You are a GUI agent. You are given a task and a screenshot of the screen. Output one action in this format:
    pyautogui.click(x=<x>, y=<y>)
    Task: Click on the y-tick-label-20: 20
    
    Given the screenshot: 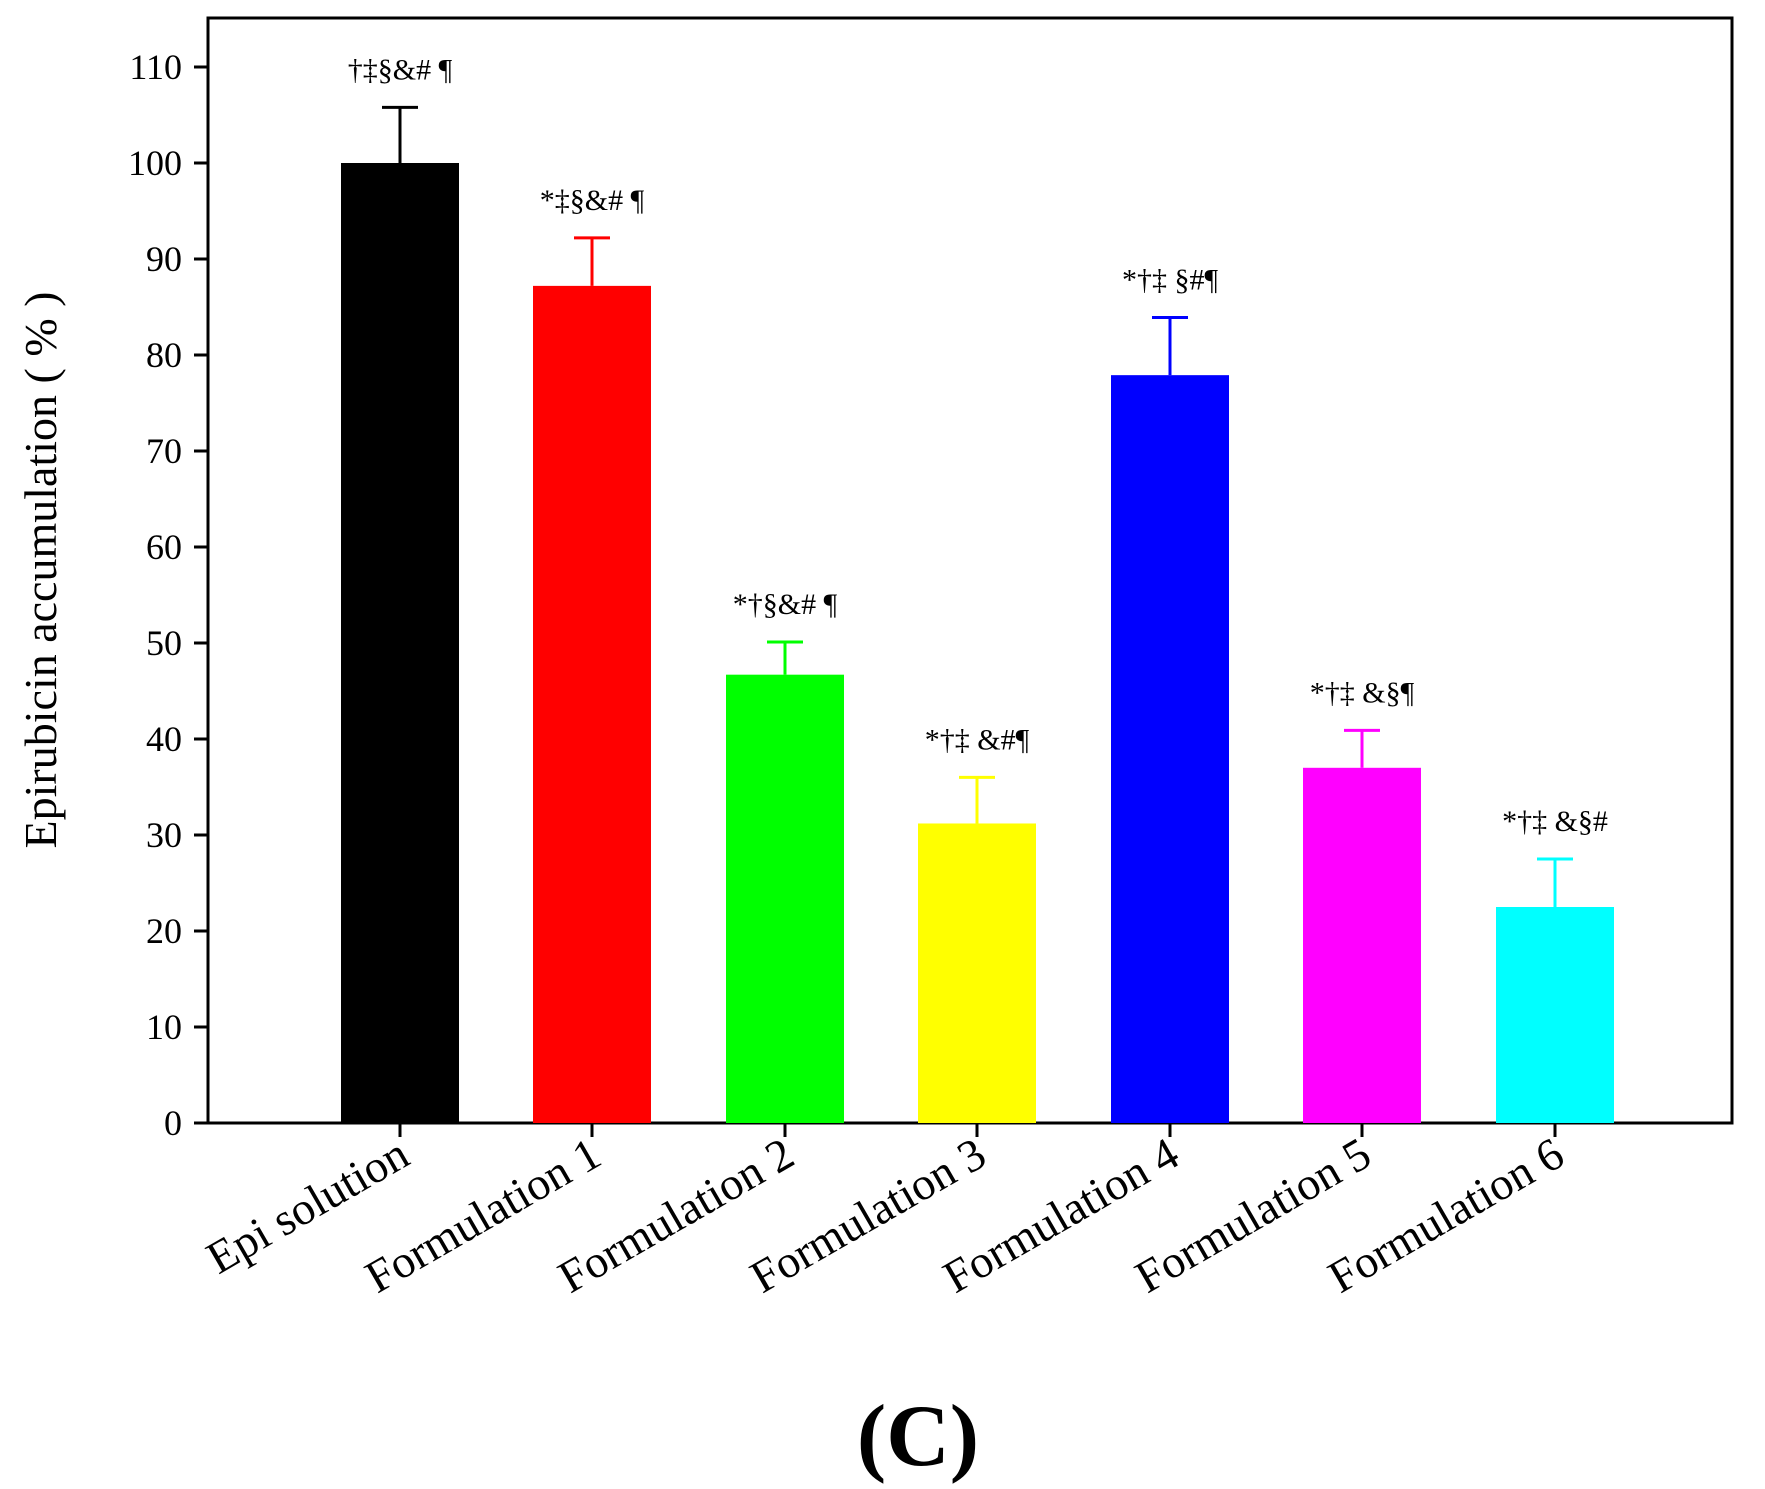 What is the action you would take?
    pyautogui.click(x=164, y=931)
    